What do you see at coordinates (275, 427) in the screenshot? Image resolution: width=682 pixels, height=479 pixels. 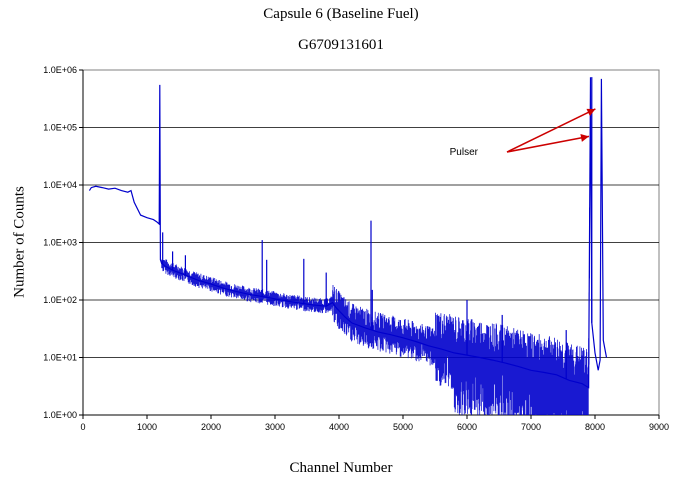 I see `x-tick-label: 3000` at bounding box center [275, 427].